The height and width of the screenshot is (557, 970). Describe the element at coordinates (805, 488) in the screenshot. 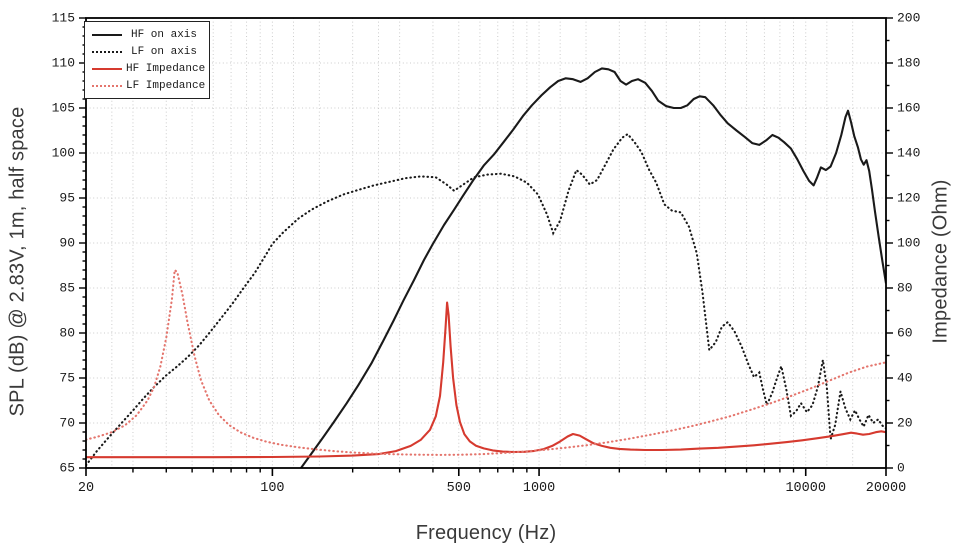

I see `x-tick-label: 10000` at that location.